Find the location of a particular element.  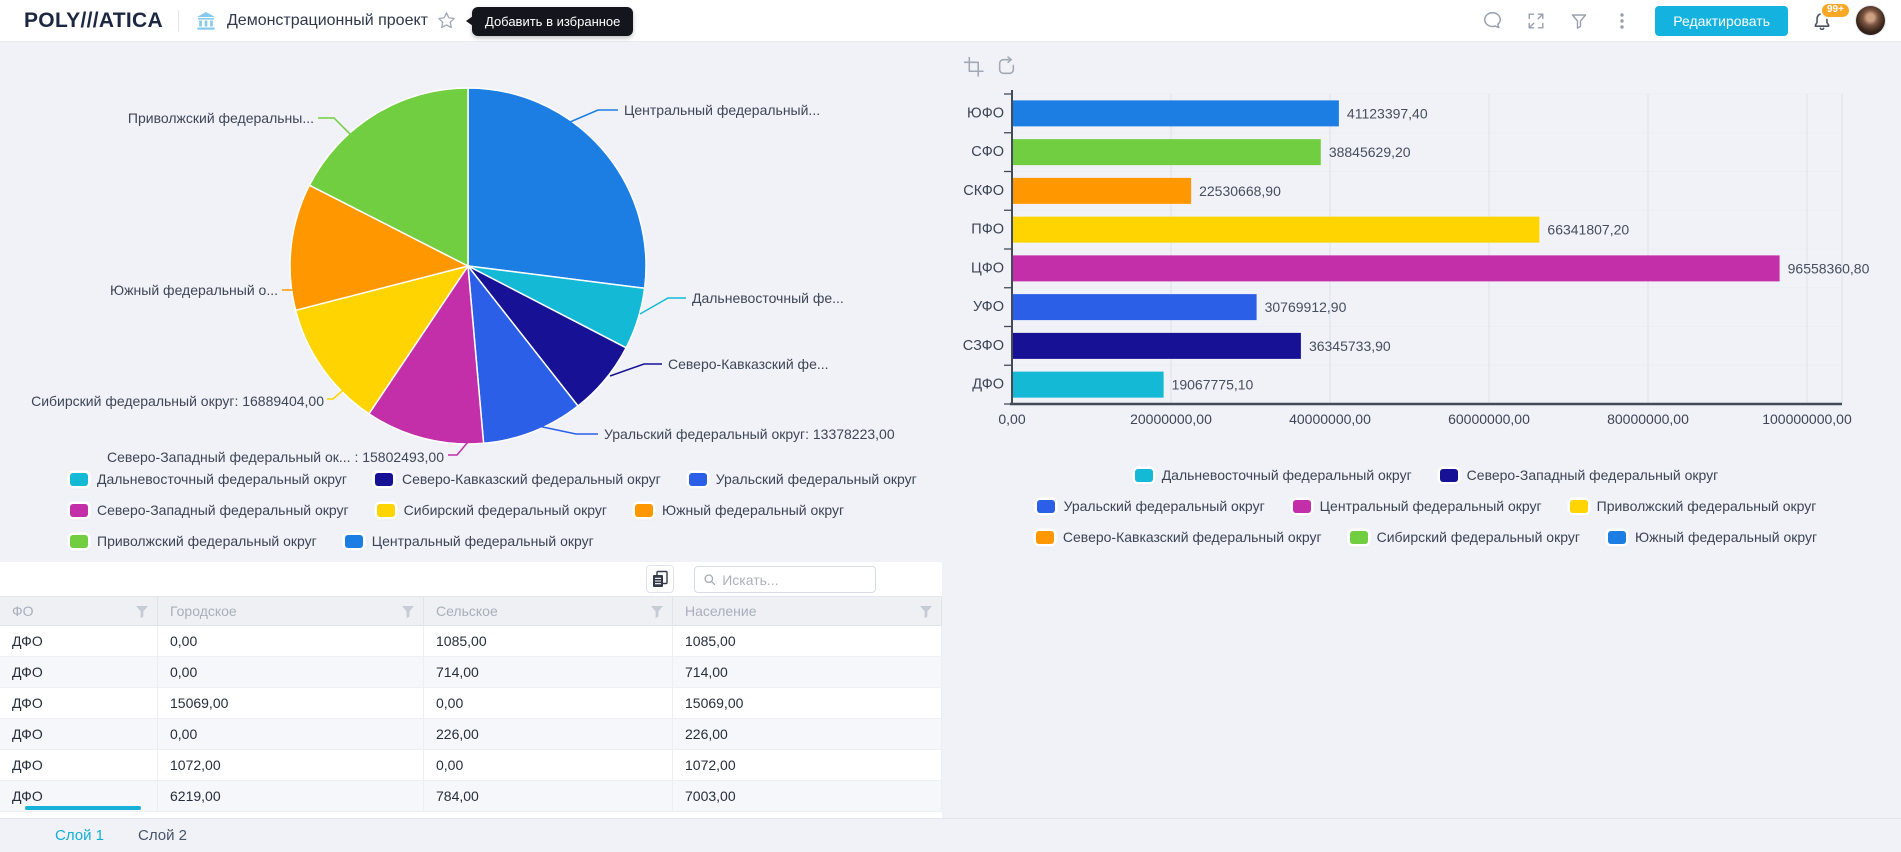

copy-table-icon is located at coordinates (660, 579).